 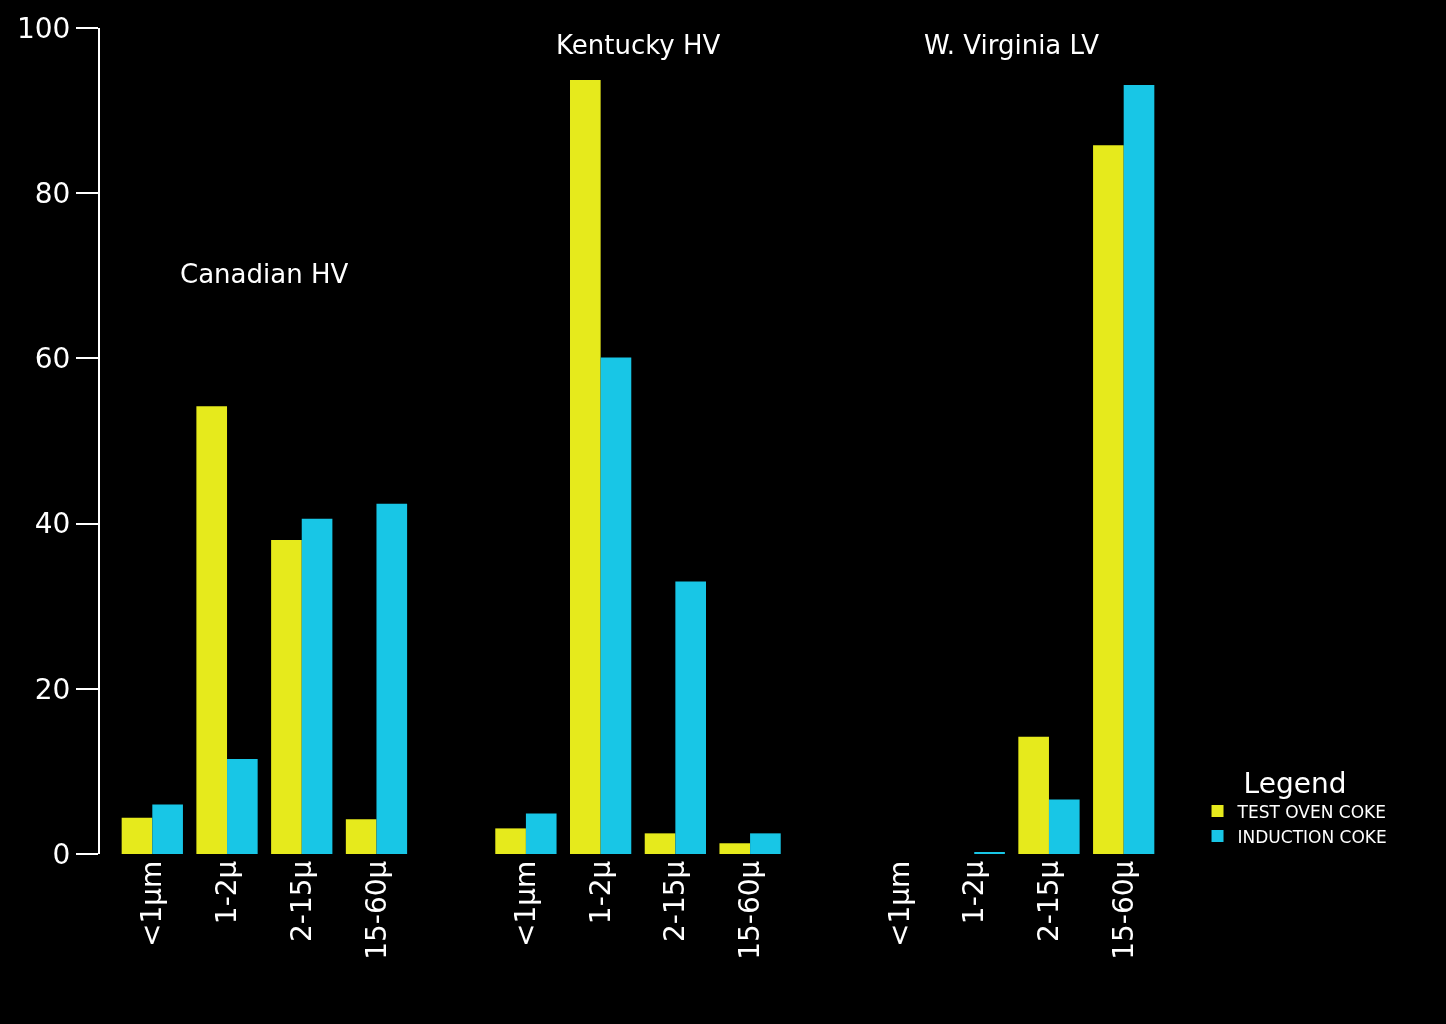 What do you see at coordinates (52, 689) in the screenshot?
I see `y-tick-label: 20` at bounding box center [52, 689].